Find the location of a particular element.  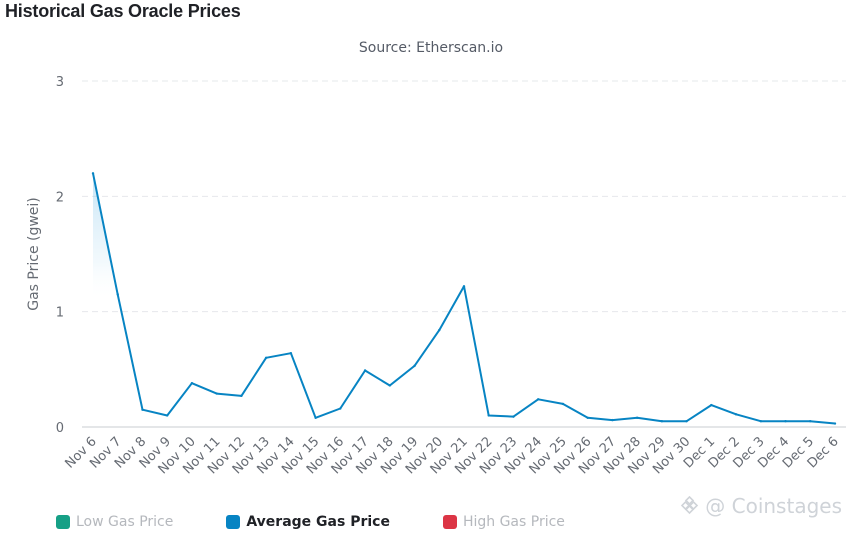

legend-item-high-gas-price: High Gas Price is located at coordinates (503, 522).